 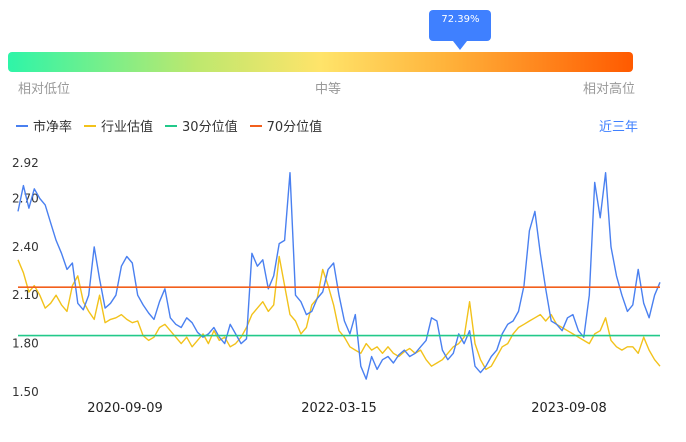 What do you see at coordinates (25, 163) in the screenshot?
I see `y-tick-label: 2.92` at bounding box center [25, 163].